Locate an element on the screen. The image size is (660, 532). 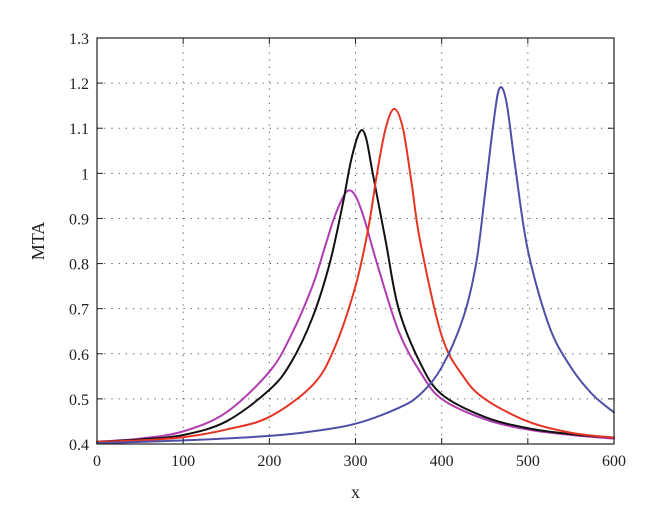
y-tick-label: 0.6 is located at coordinates (79, 355).